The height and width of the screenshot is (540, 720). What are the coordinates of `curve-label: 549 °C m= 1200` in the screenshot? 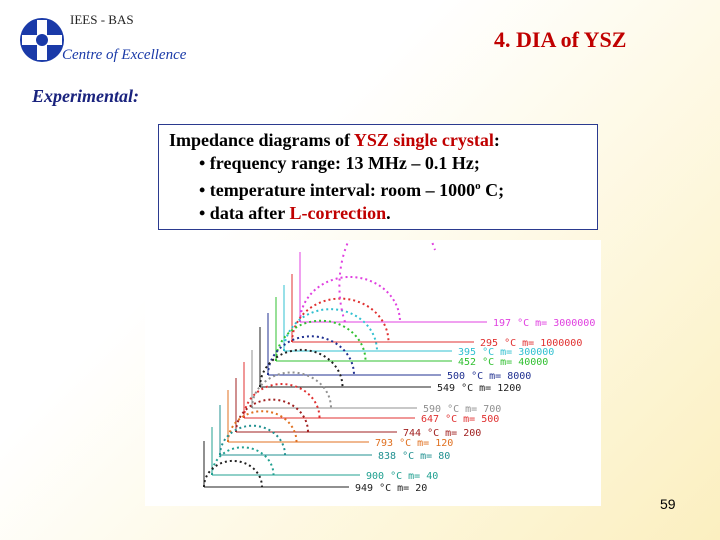 It's located at (479, 388).